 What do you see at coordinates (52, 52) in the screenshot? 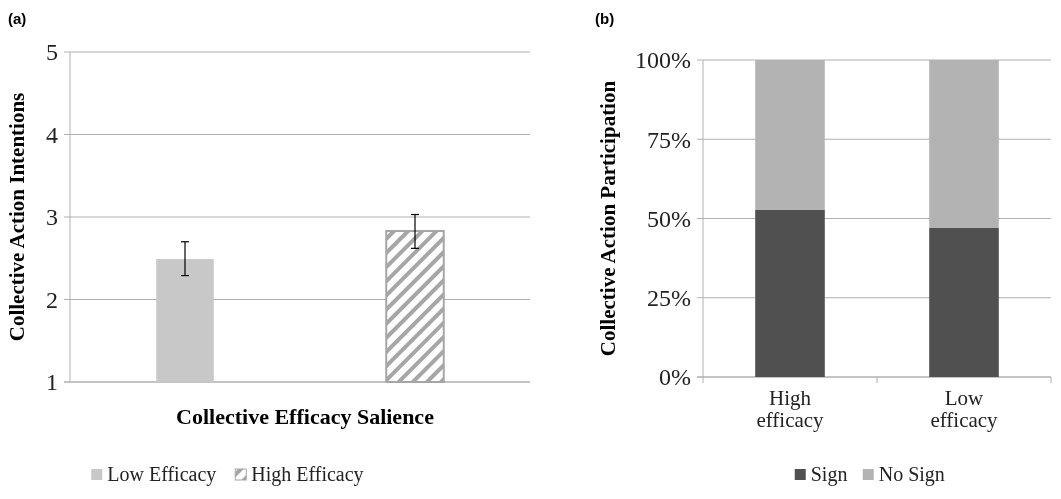
I see `y-tick-label: 5` at bounding box center [52, 52].